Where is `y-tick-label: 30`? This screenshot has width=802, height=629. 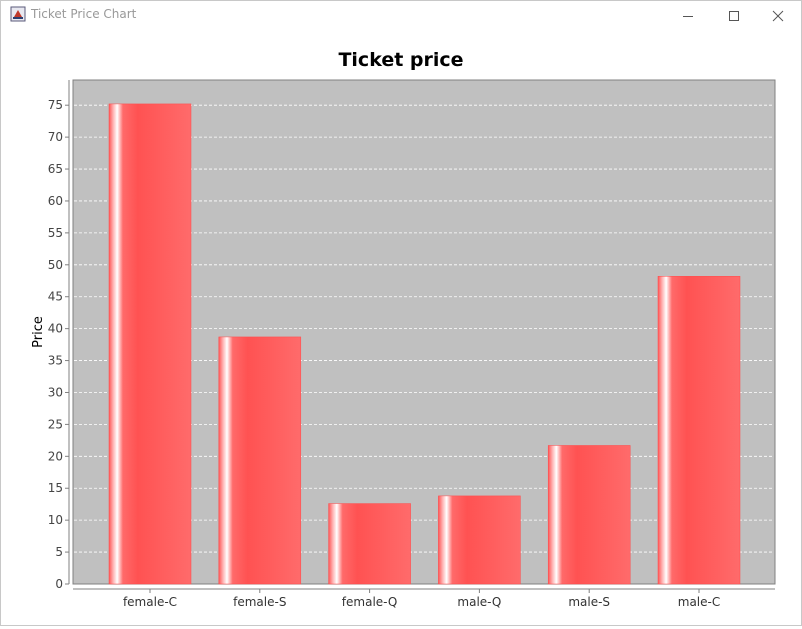 y-tick-label: 30 is located at coordinates (55, 392).